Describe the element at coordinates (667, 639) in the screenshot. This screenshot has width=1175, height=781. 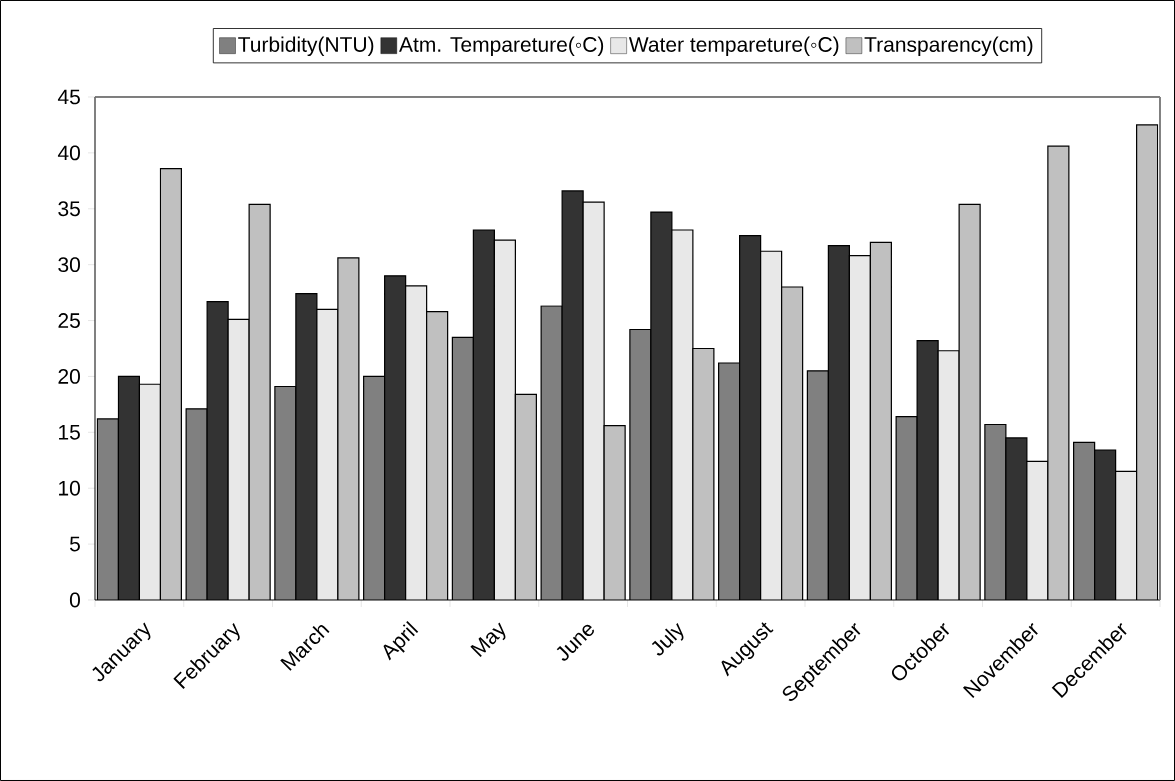
I see `x-tick-label: July` at that location.